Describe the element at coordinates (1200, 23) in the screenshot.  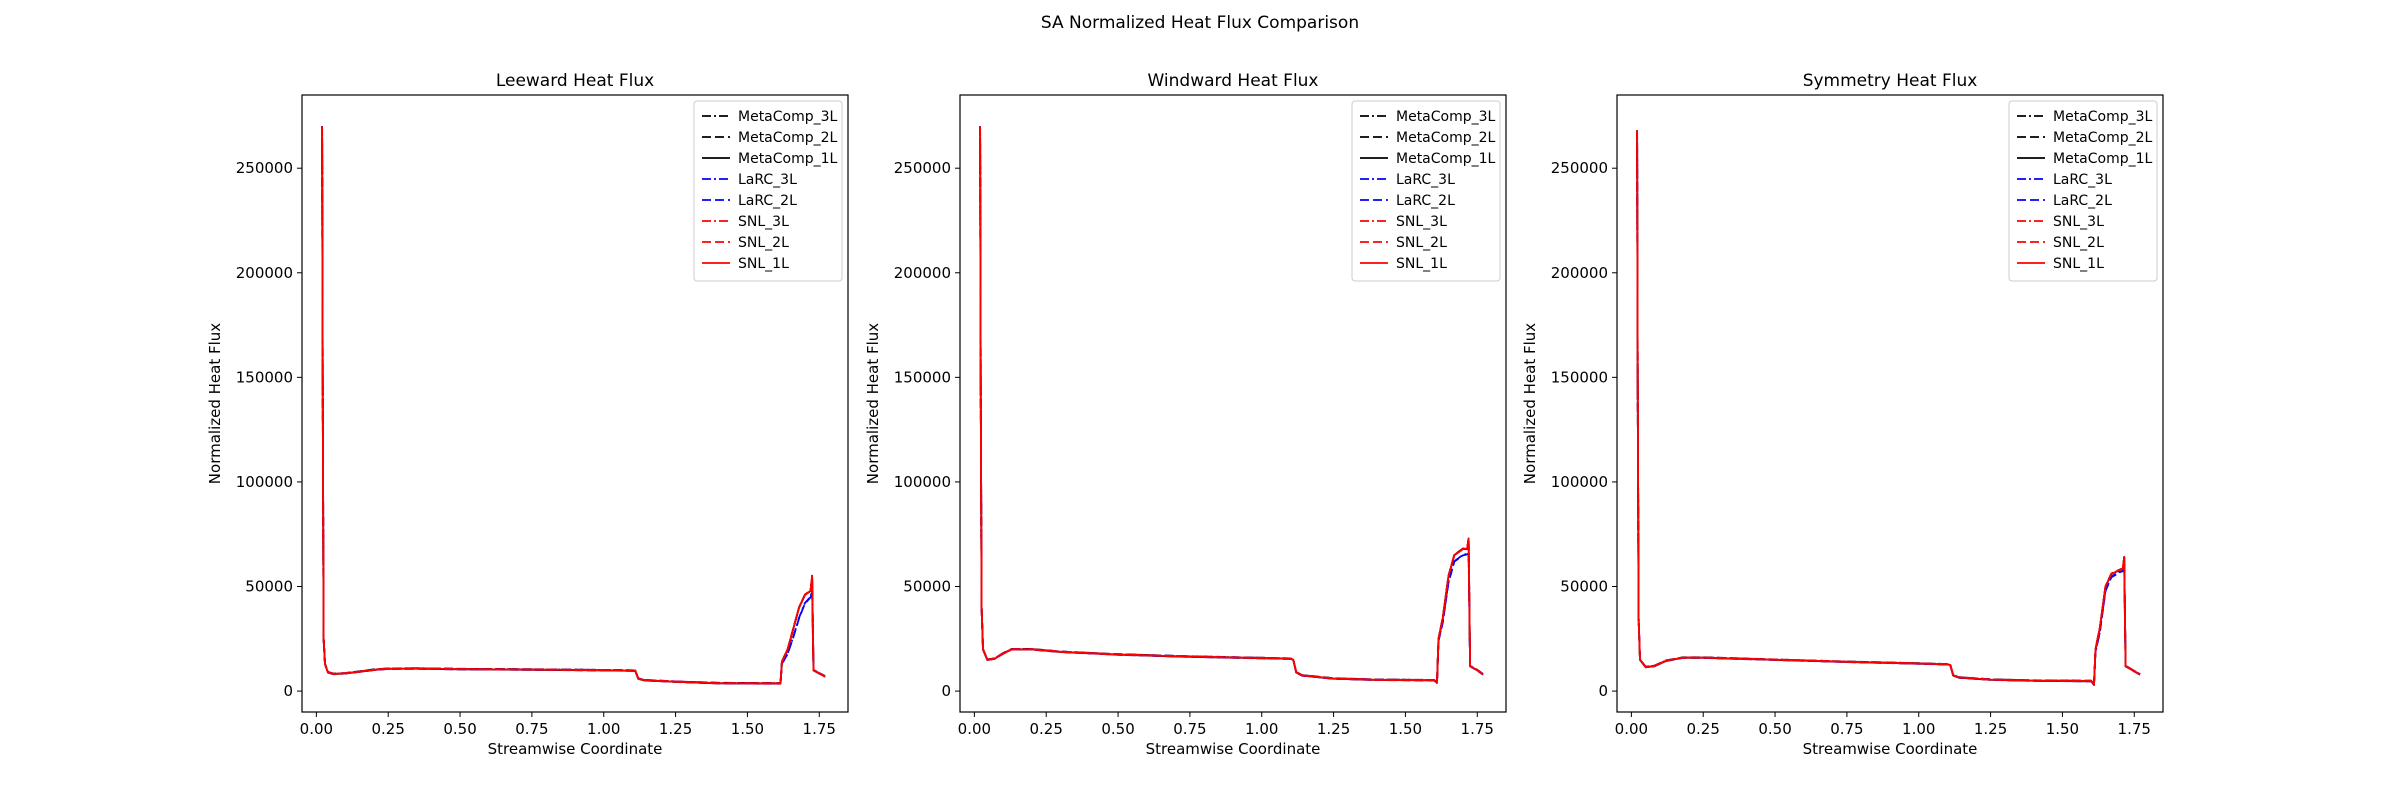
I see `figure-suptitle: SA Normalized Heat Flux Comparison` at that location.